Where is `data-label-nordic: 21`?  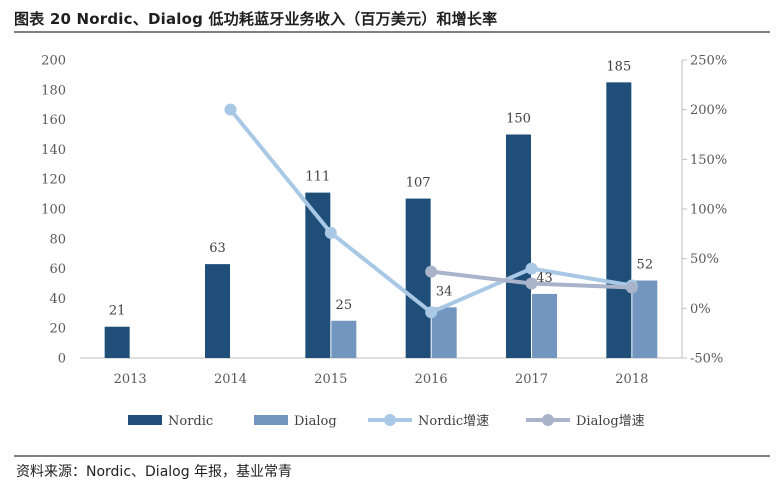 data-label-nordic: 21 is located at coordinates (117, 311).